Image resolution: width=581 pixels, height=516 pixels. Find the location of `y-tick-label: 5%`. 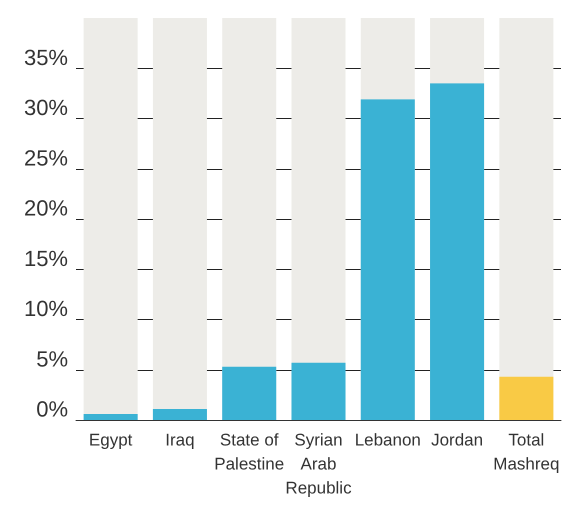

y-tick-label: 5% is located at coordinates (52, 359).